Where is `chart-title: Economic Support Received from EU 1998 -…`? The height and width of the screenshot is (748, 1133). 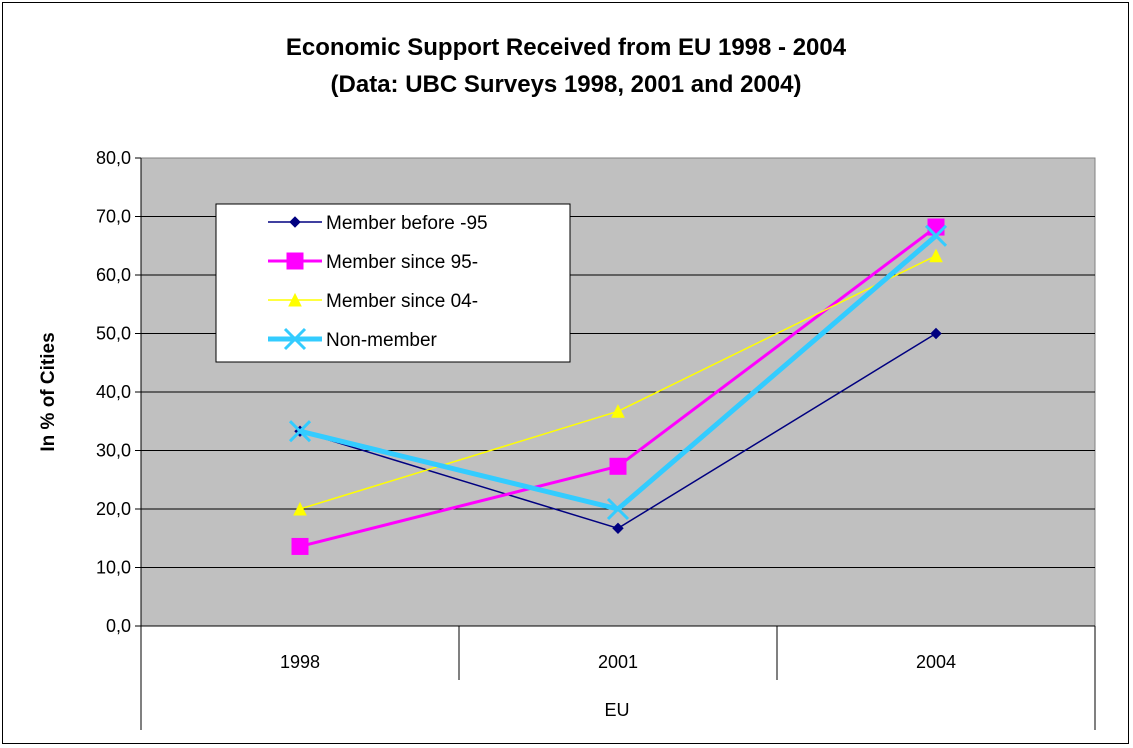
chart-title: Economic Support Received from EU 1998 -… is located at coordinates (566, 47).